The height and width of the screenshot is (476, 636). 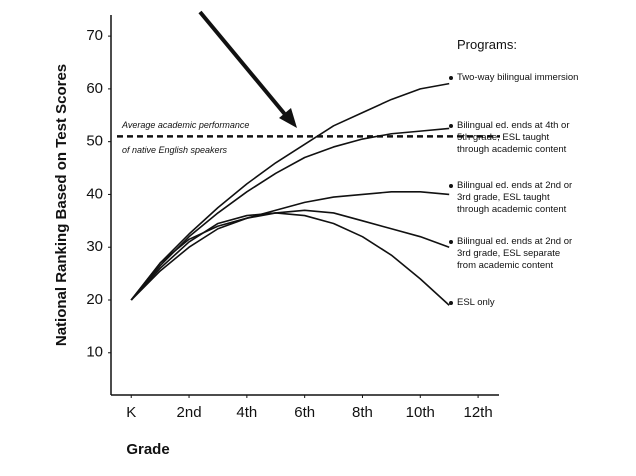 I want to click on x-tick-label: 8th, so click(x=362, y=412).